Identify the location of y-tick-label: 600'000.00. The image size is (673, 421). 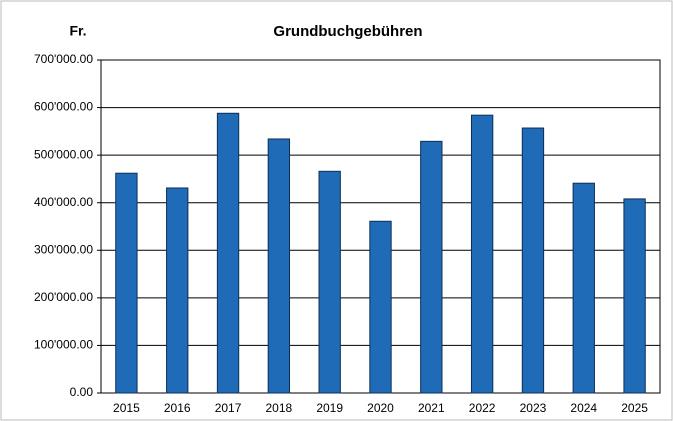
(63, 107).